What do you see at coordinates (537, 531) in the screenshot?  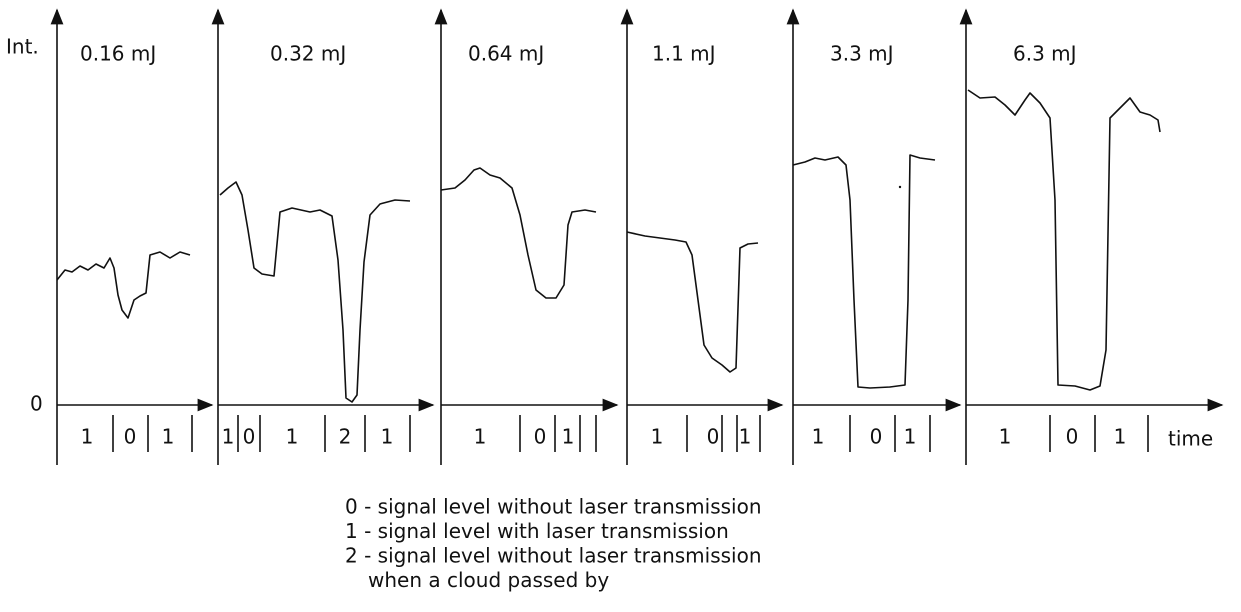 I see `legend-line: 1 - signal level with laser transmission` at bounding box center [537, 531].